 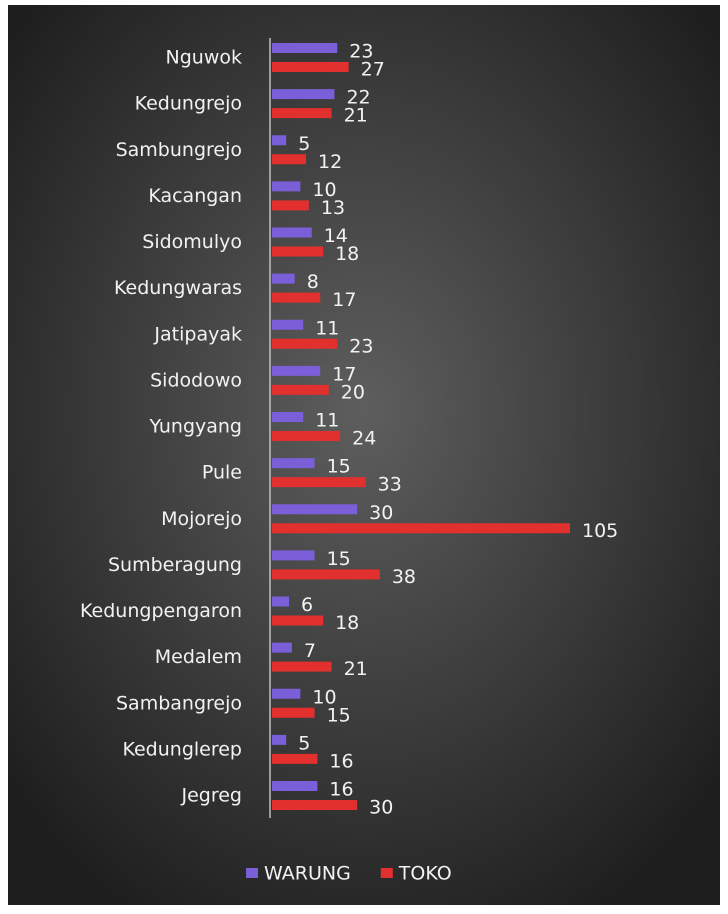 I want to click on value-label: 14, so click(x=336, y=236).